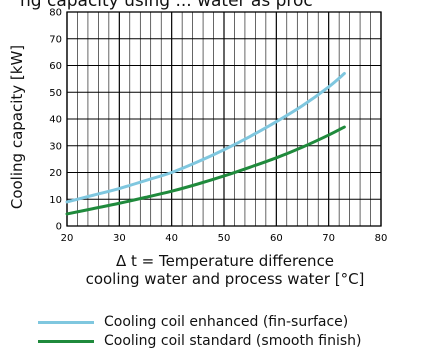  Describe the element at coordinates (233, 341) in the screenshot. I see `legend-label-standard: Cooling coil standard (smooth finish)` at that location.